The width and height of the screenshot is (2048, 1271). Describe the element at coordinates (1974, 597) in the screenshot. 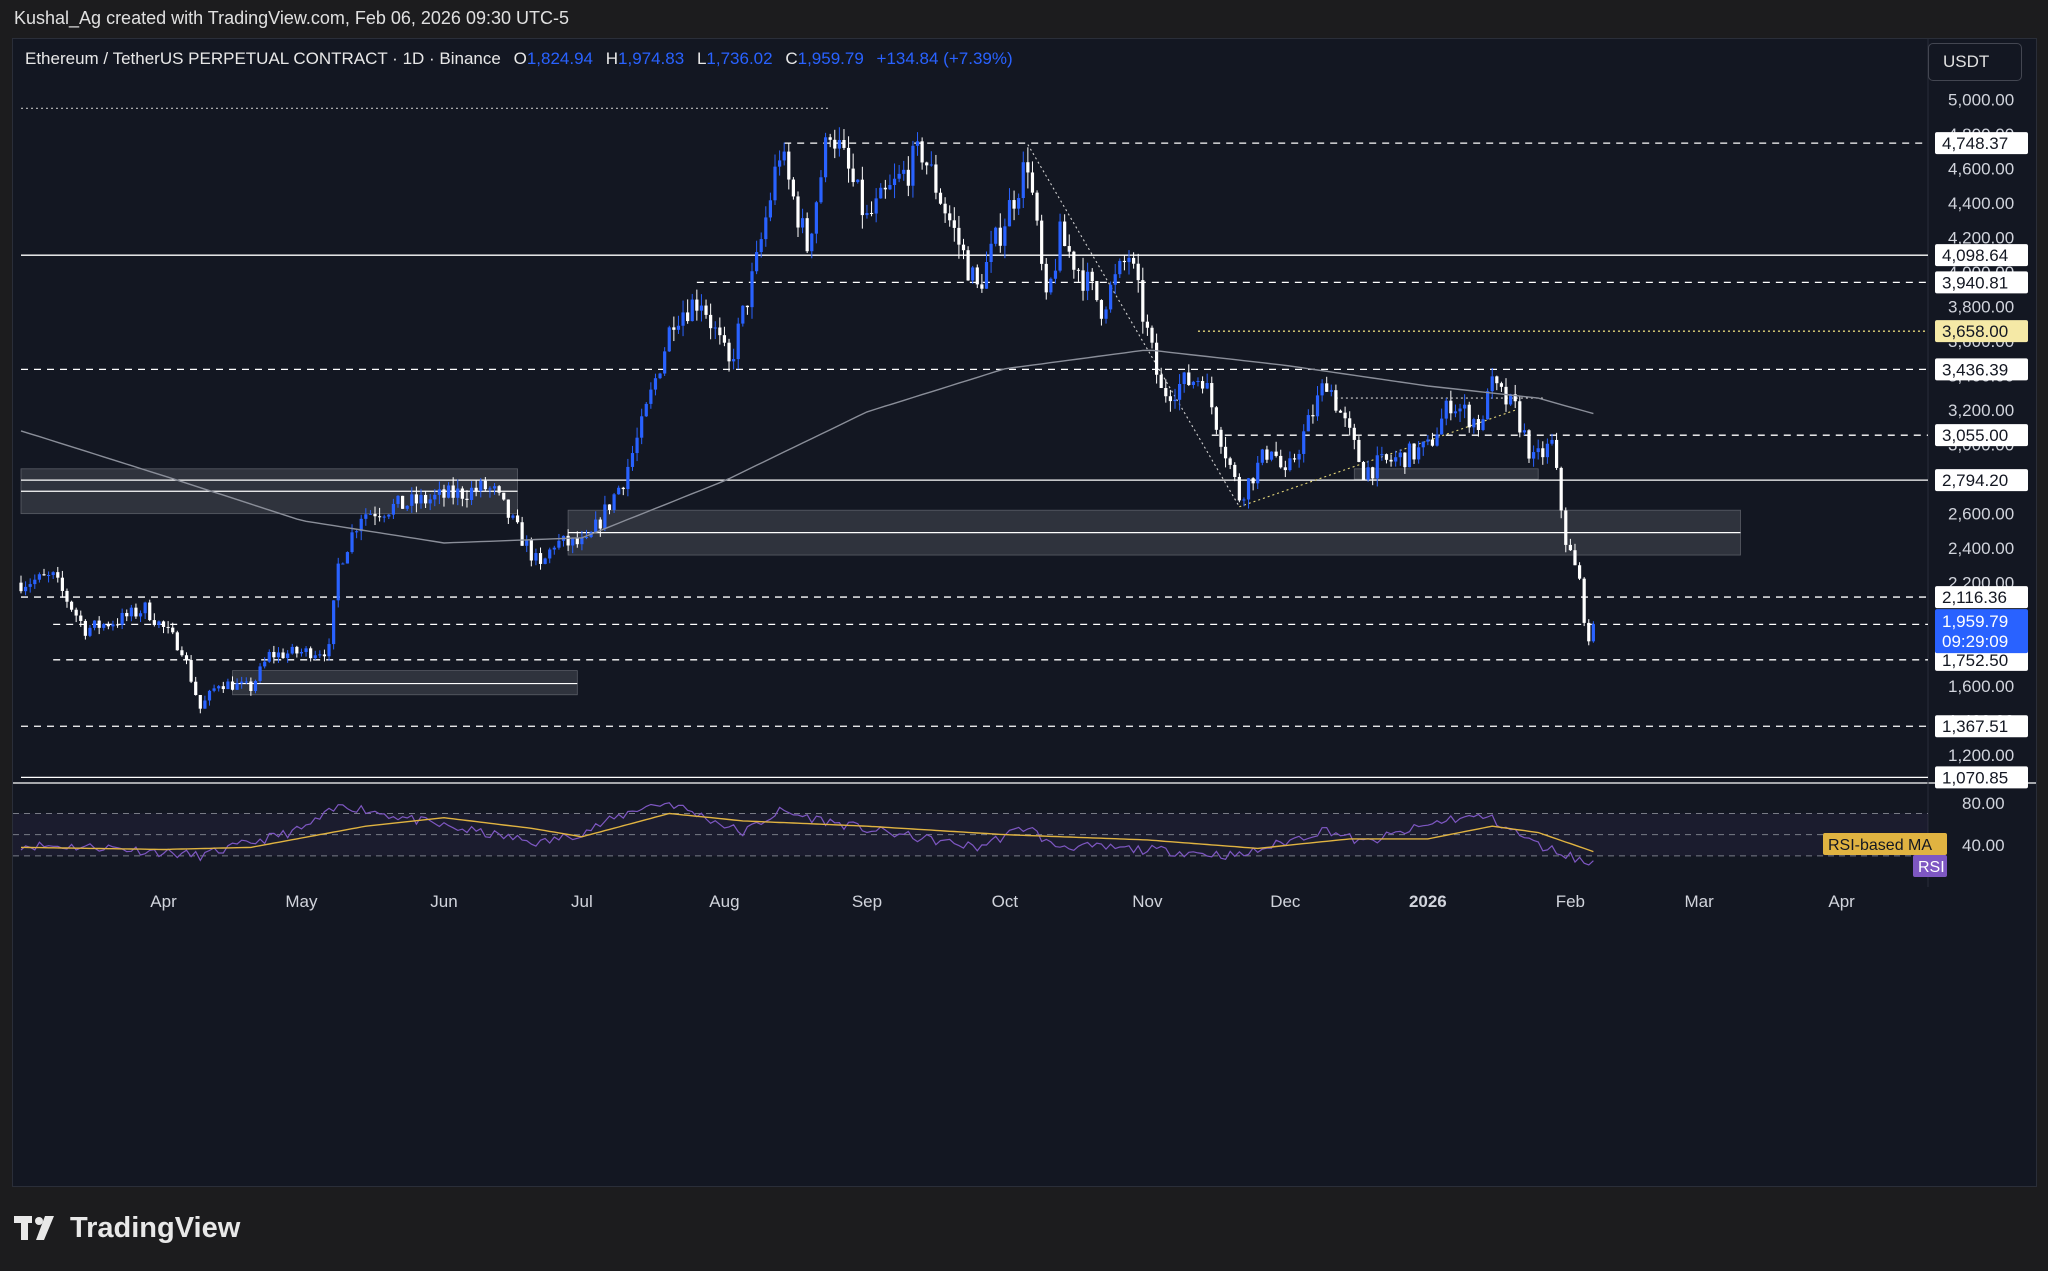

I see `price-level-label: 2,116.36` at that location.